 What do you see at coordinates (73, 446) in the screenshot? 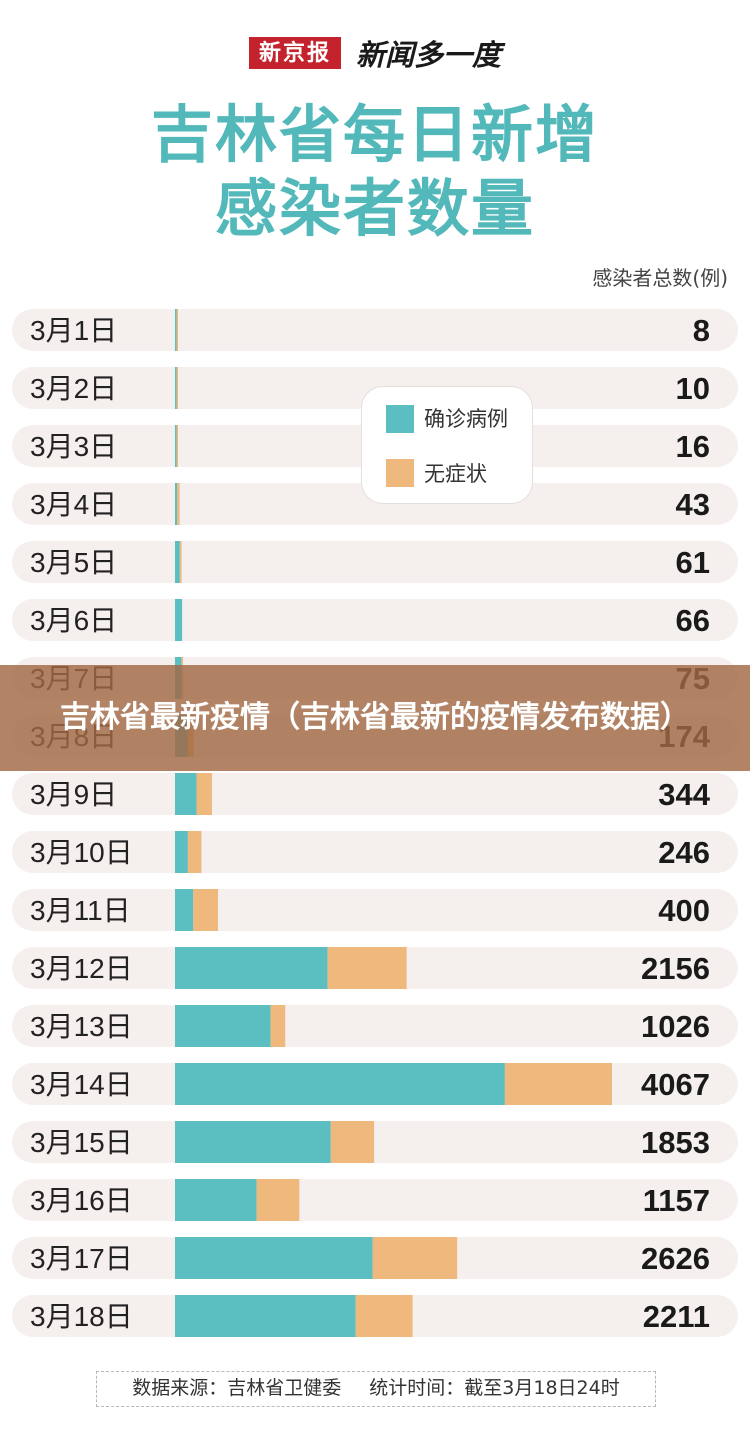
I see `category-label: 3月3日` at bounding box center [73, 446].